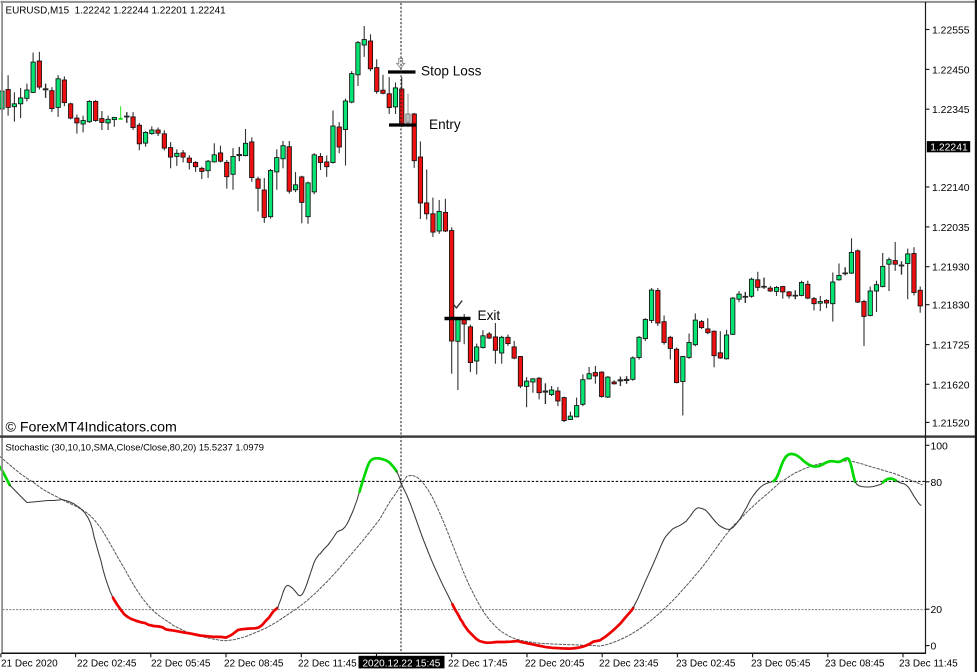  What do you see at coordinates (855, 663) in the screenshot?
I see `svg-text: 23 Dec 08:45` at bounding box center [855, 663].